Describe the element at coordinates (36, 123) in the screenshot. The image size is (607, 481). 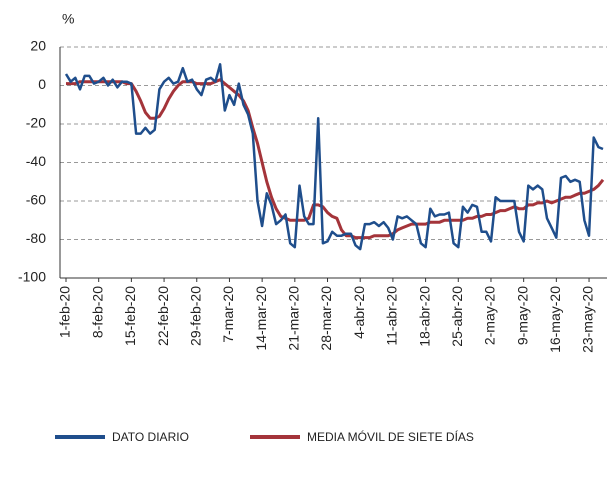
I see `y-tick-label: -20` at that location.